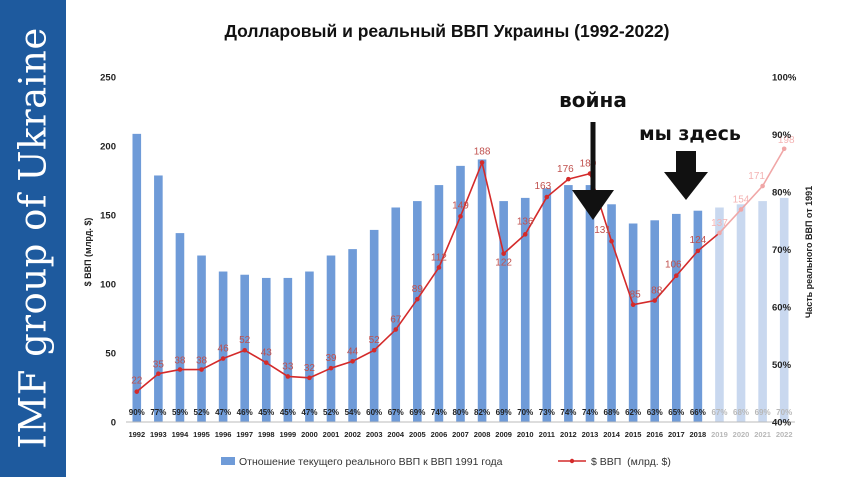  Describe the element at coordinates (673, 265) in the screenshot. I see `line-data-label: 106` at that location.